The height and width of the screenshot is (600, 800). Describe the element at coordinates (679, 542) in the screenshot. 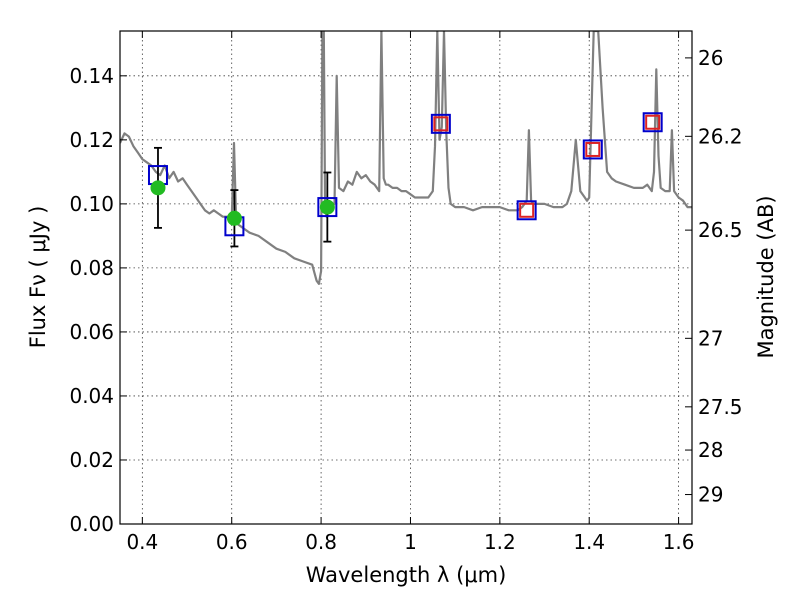

I see `x-tick-label: 1.6` at that location.